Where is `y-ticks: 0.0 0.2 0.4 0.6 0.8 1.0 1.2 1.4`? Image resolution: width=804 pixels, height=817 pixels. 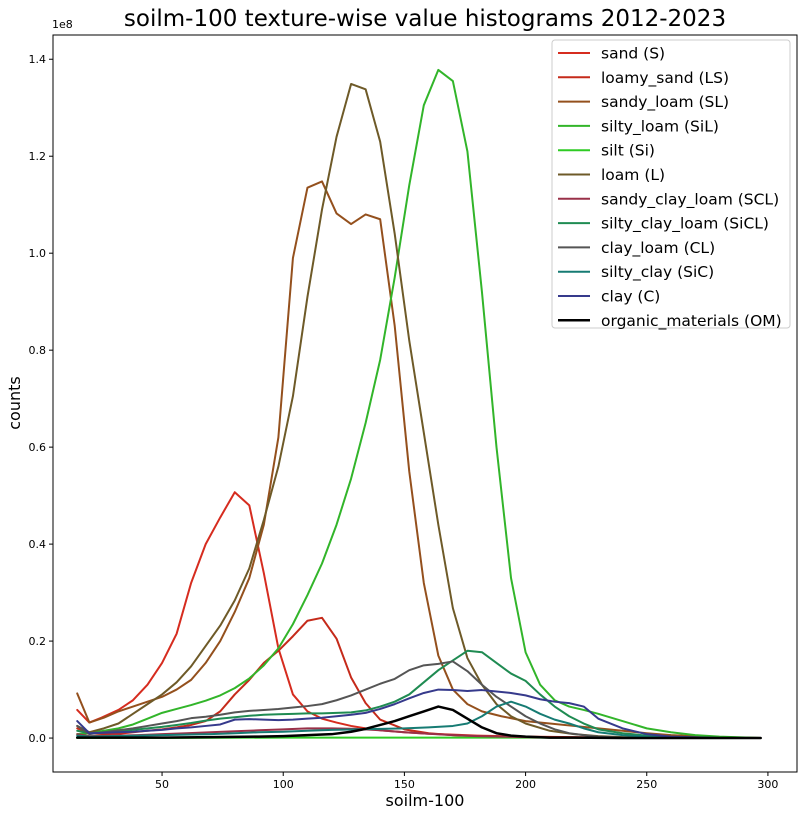
y-ticks: 0.0 0.2 0.4 0.6 0.8 1.0 1.2 1.4 is located at coordinates (41, 399).